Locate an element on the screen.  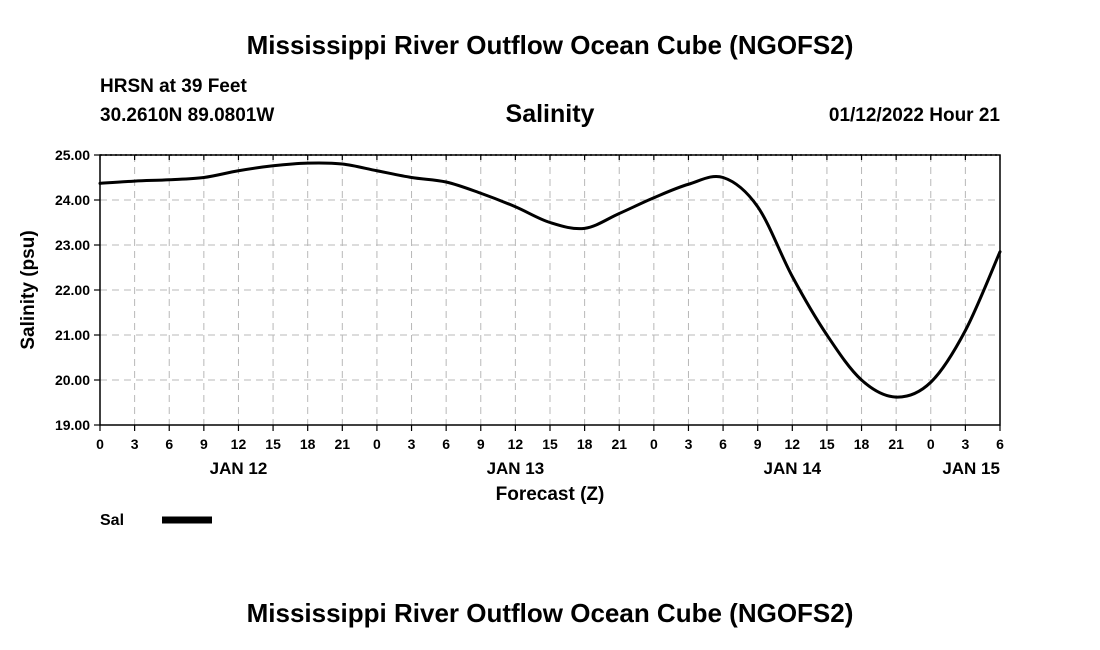
y-tick-labels: 19.00 20.00 21.00 22.00 23.00 24.00 25.00 is located at coordinates (72, 290).